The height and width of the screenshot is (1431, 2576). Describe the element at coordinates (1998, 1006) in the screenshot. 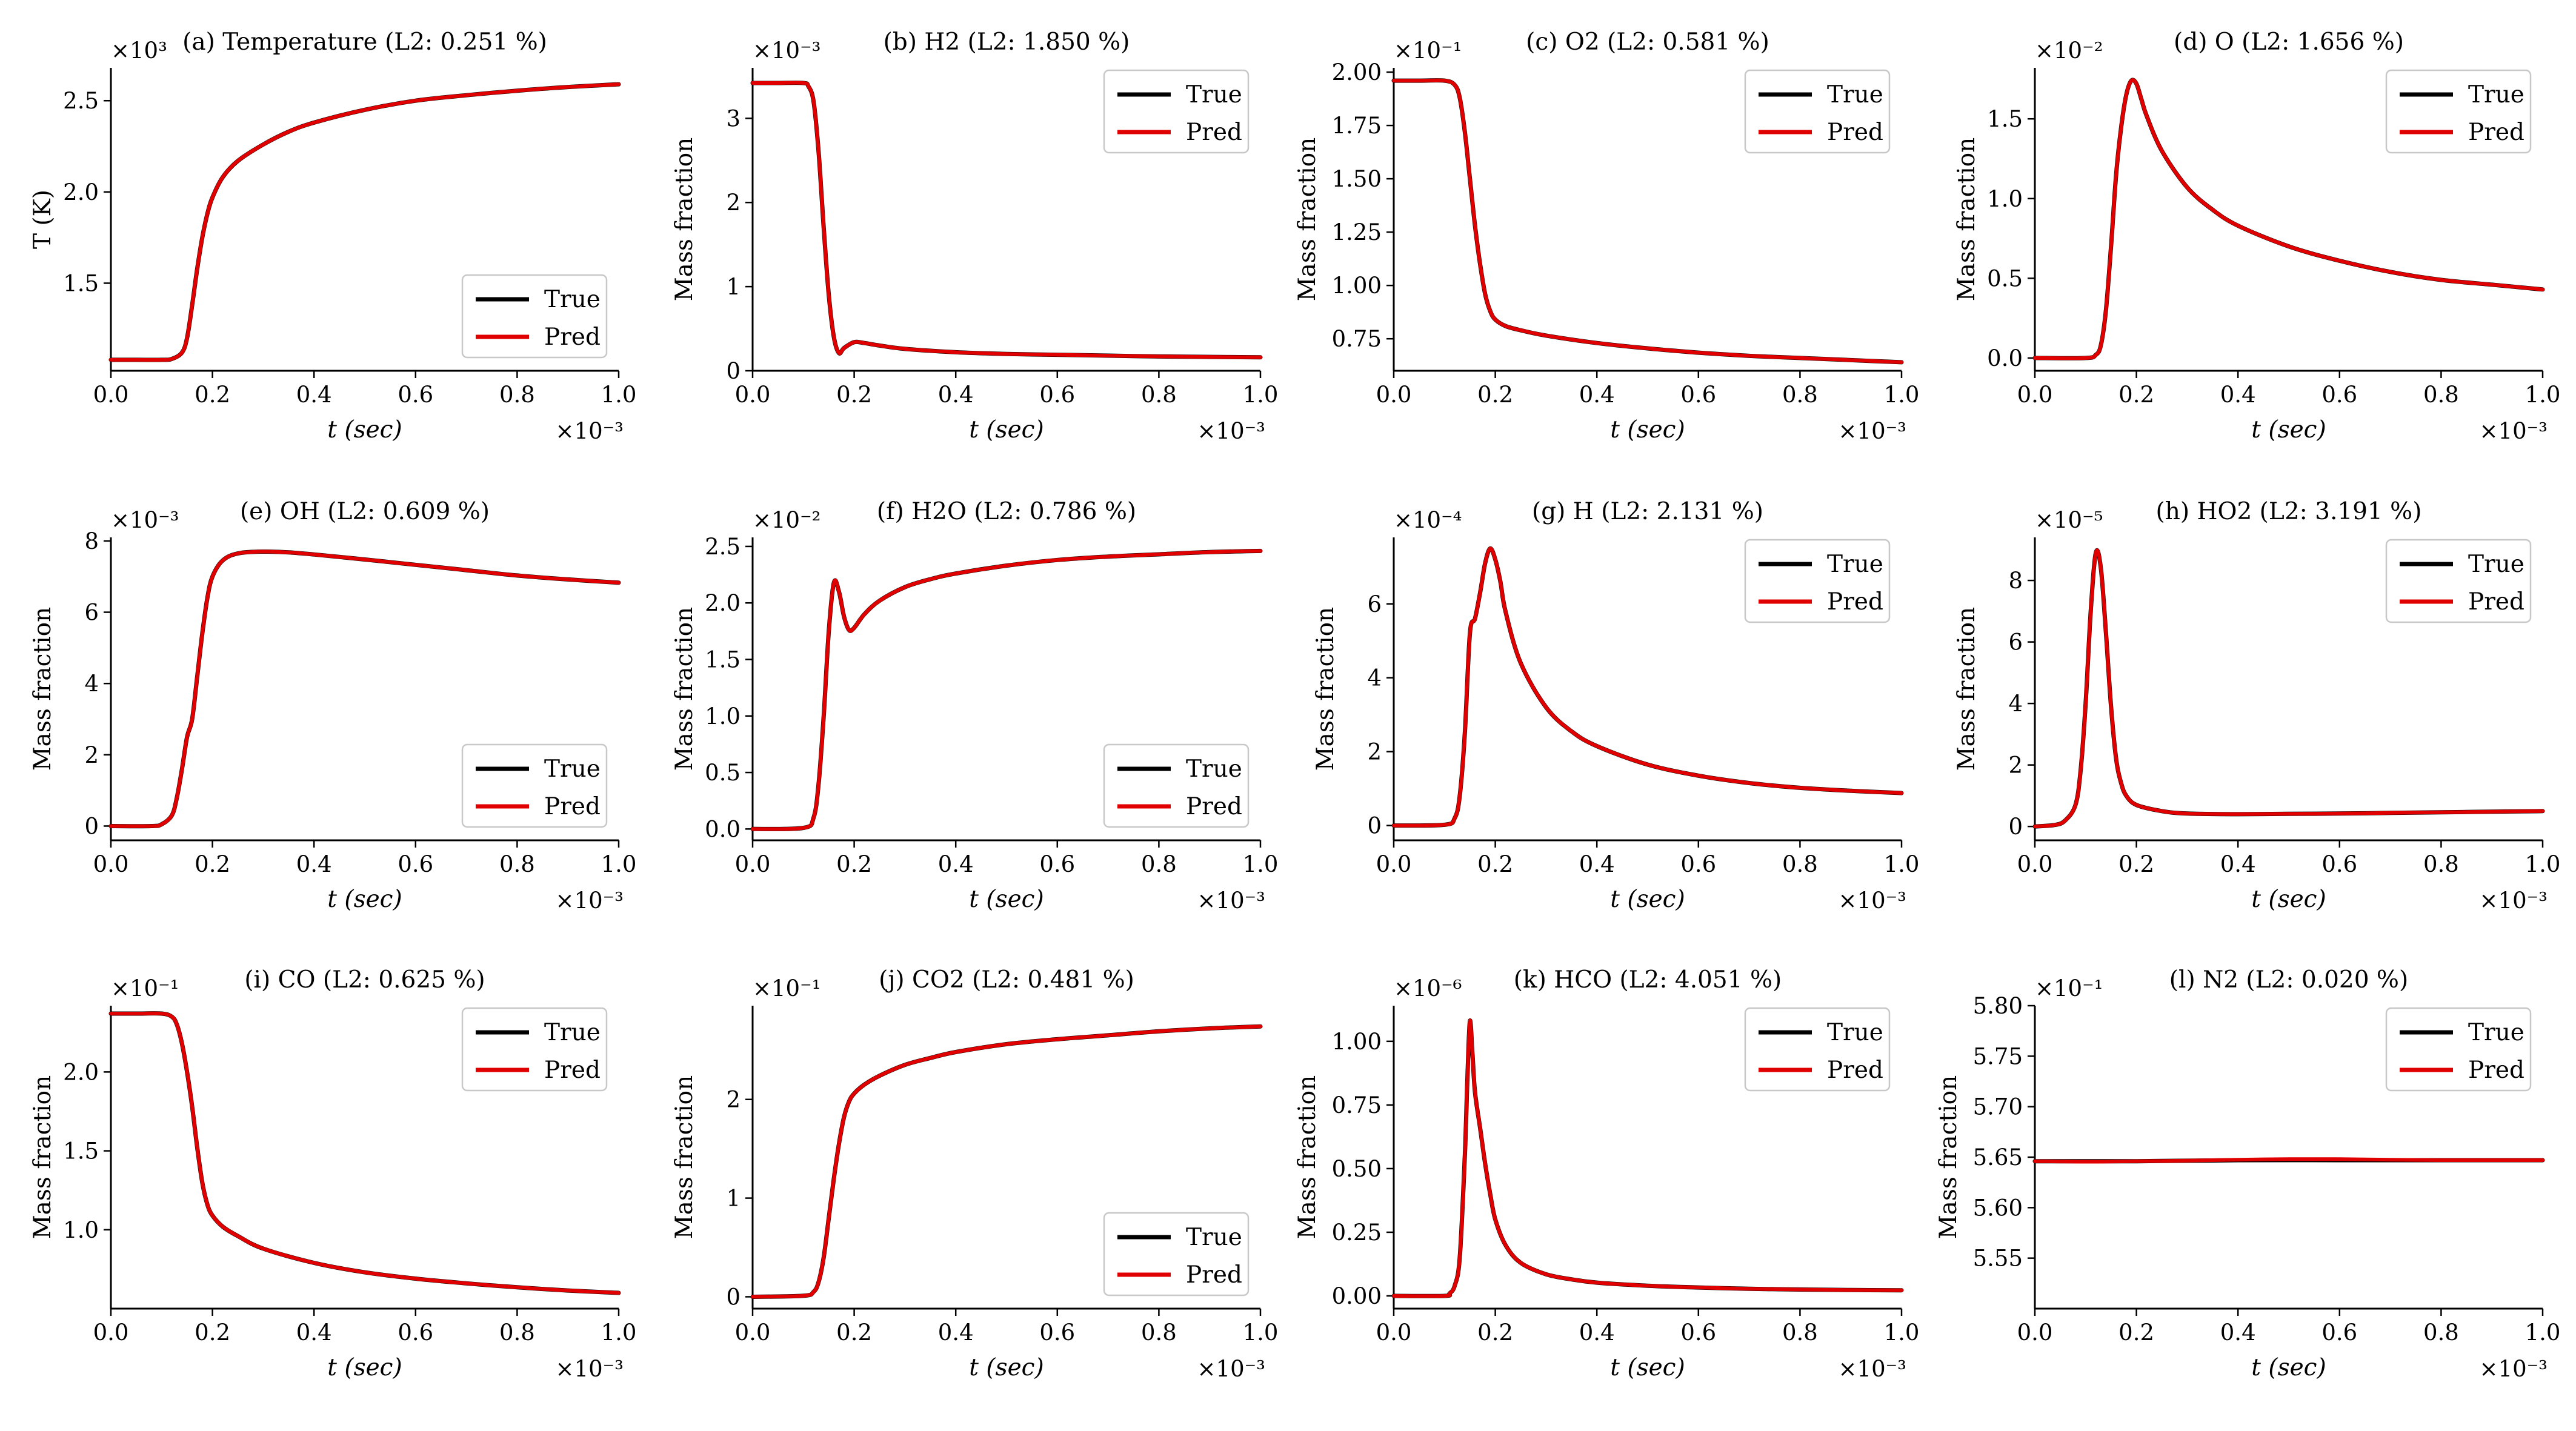

I see `y-tick-label: 5.80` at that location.